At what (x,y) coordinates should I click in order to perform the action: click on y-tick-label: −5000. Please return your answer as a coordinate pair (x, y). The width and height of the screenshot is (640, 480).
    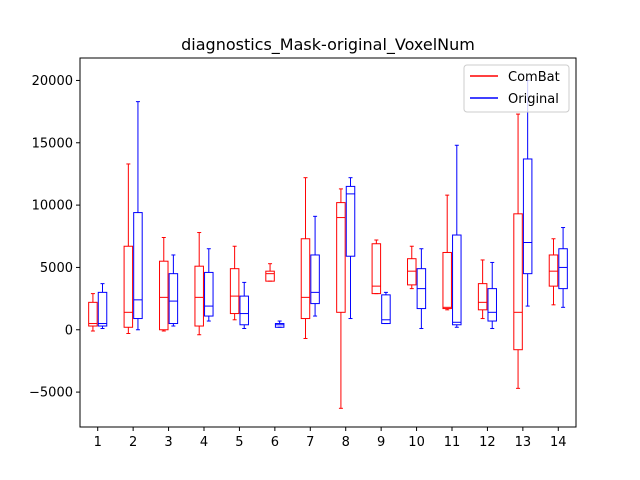
    Looking at the image, I should click on (51, 393).